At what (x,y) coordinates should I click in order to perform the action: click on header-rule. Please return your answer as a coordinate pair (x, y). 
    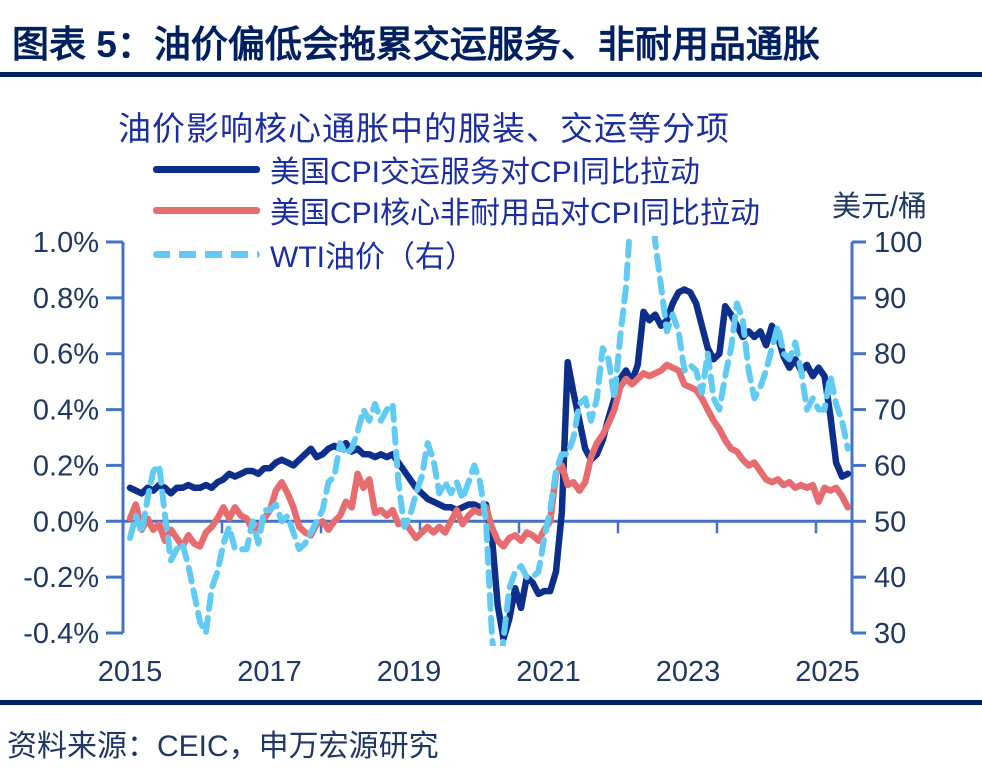
    Looking at the image, I should click on (491, 74).